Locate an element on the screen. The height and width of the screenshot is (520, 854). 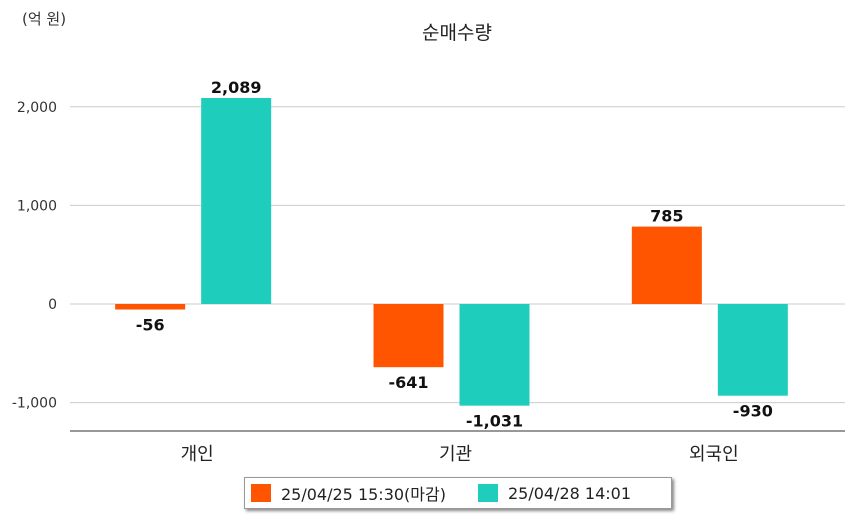
data-label: 2,089 is located at coordinates (236, 87).